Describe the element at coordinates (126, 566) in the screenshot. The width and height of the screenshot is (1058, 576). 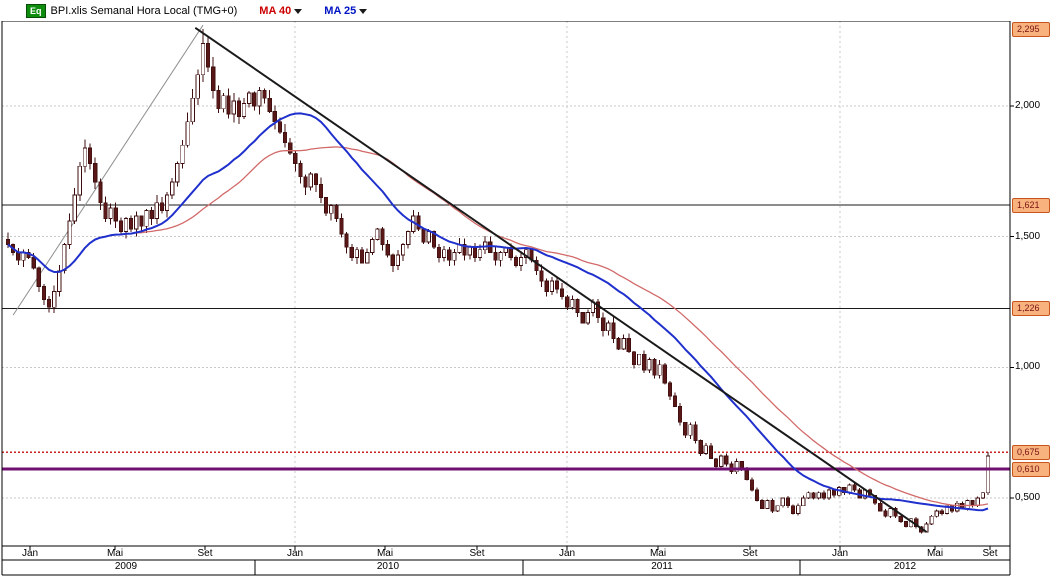
I see `year-label: 2009` at that location.